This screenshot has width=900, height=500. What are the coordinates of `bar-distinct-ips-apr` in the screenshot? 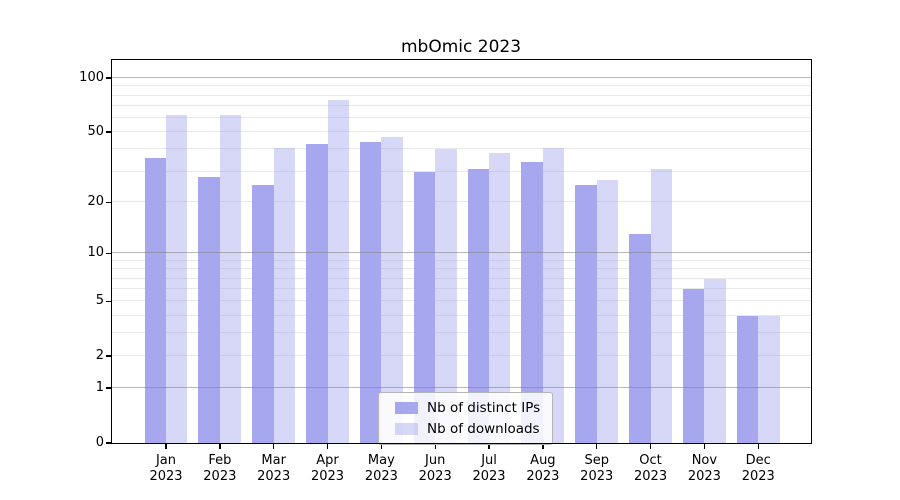 It's located at (317, 293).